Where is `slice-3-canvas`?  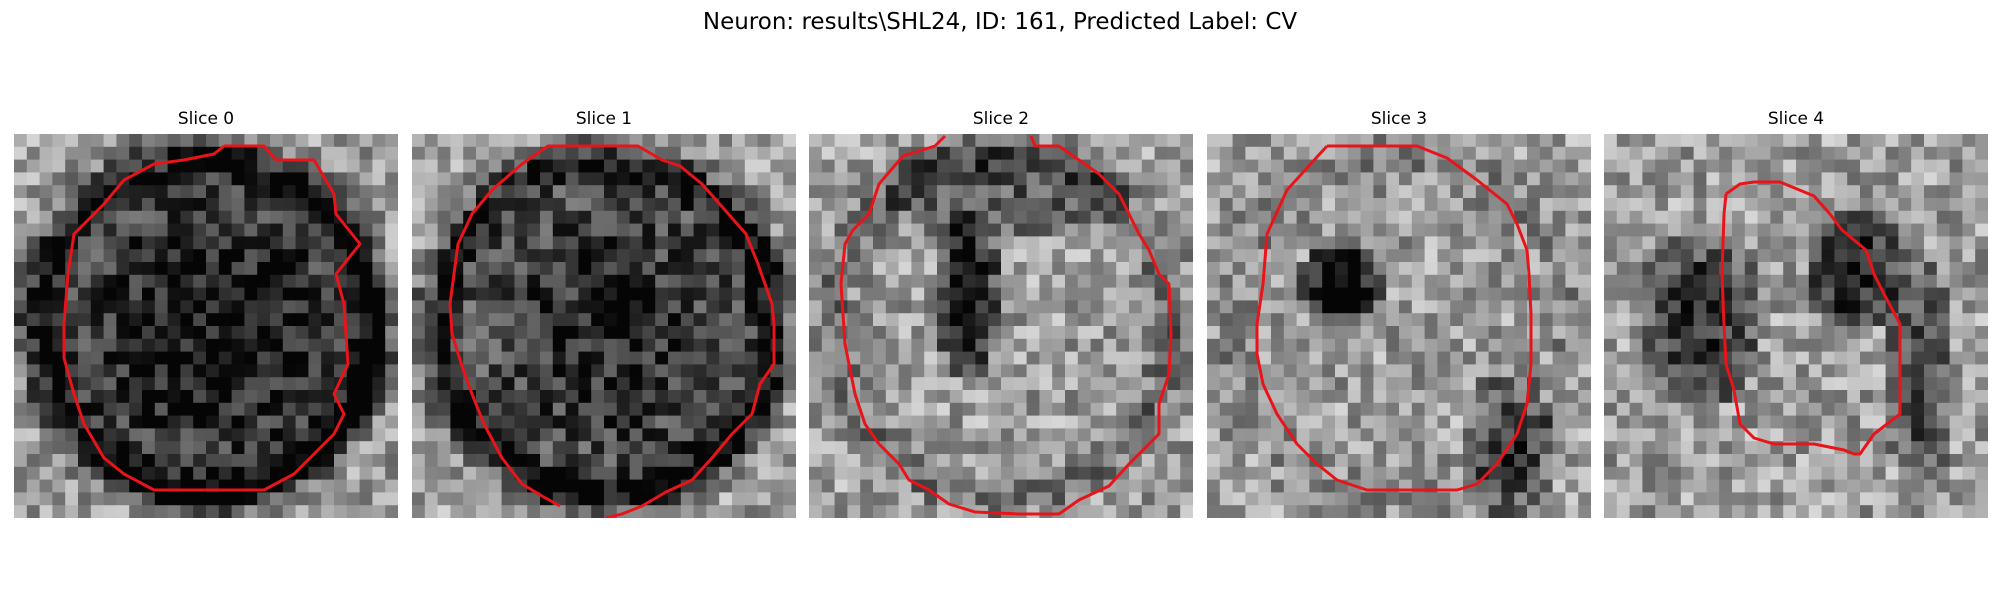
slice-3-canvas is located at coordinates (1399, 326).